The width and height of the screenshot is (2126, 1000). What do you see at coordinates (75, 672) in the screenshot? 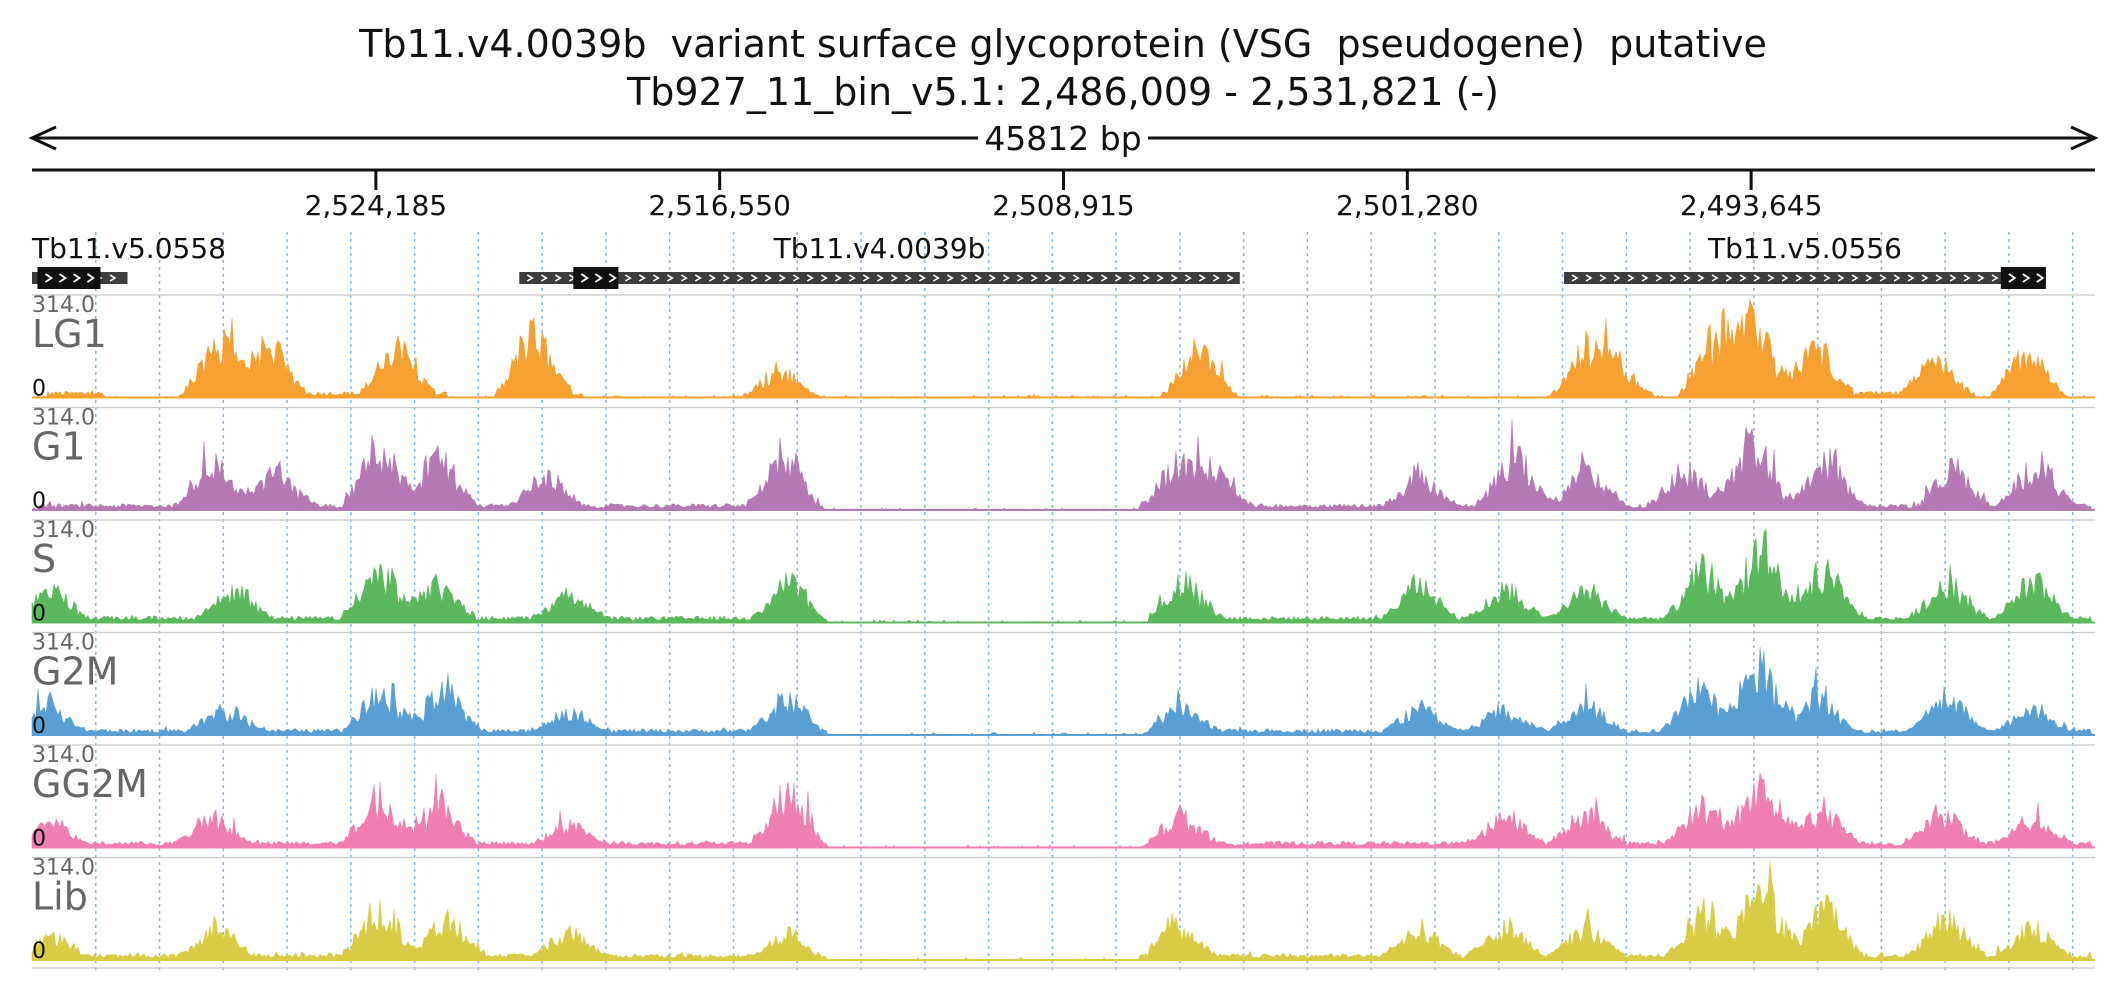
I see `track-name: G2M` at bounding box center [75, 672].